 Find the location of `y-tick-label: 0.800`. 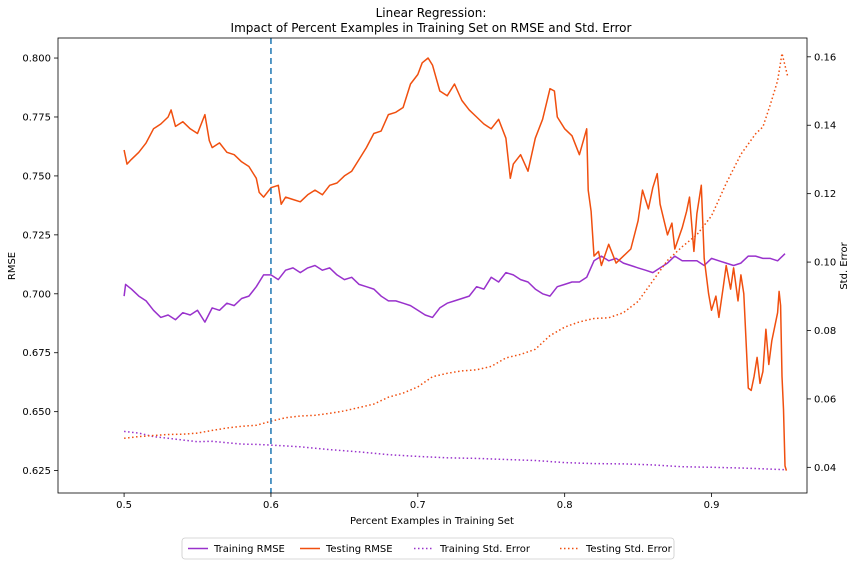

y-tick-label: 0.800 is located at coordinates (36, 59).